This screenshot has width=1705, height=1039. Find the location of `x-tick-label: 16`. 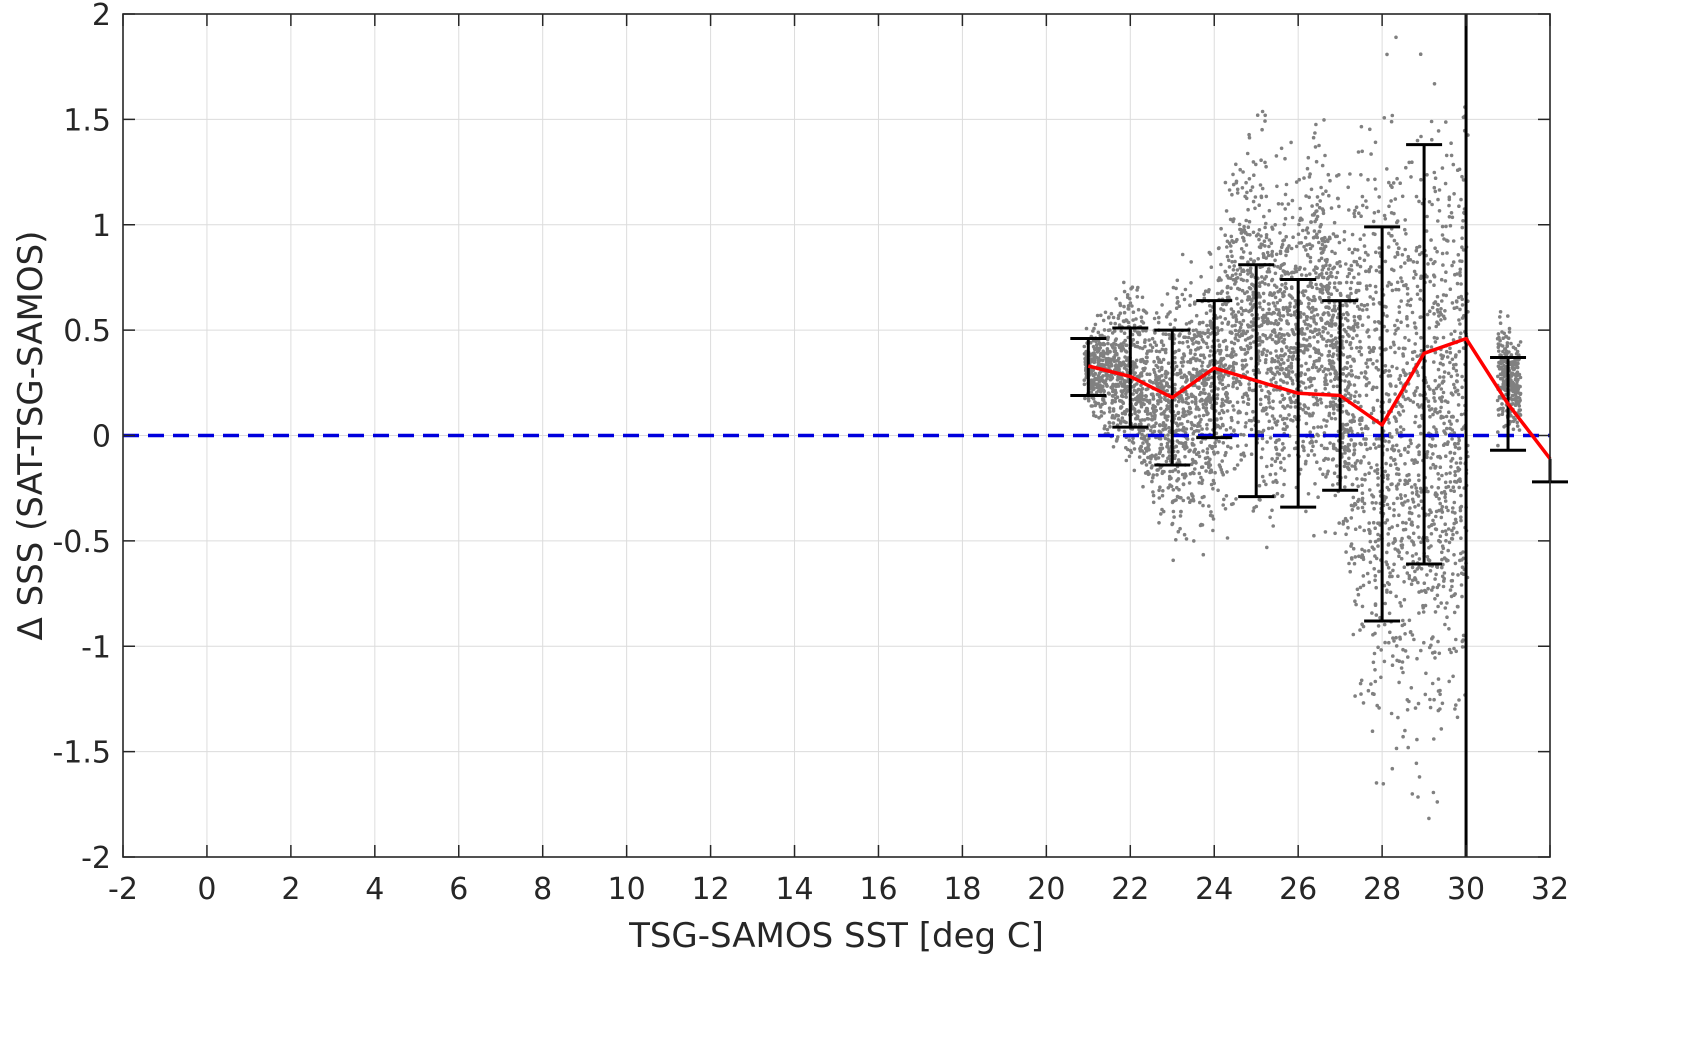

x-tick-label: 16 is located at coordinates (878, 889).